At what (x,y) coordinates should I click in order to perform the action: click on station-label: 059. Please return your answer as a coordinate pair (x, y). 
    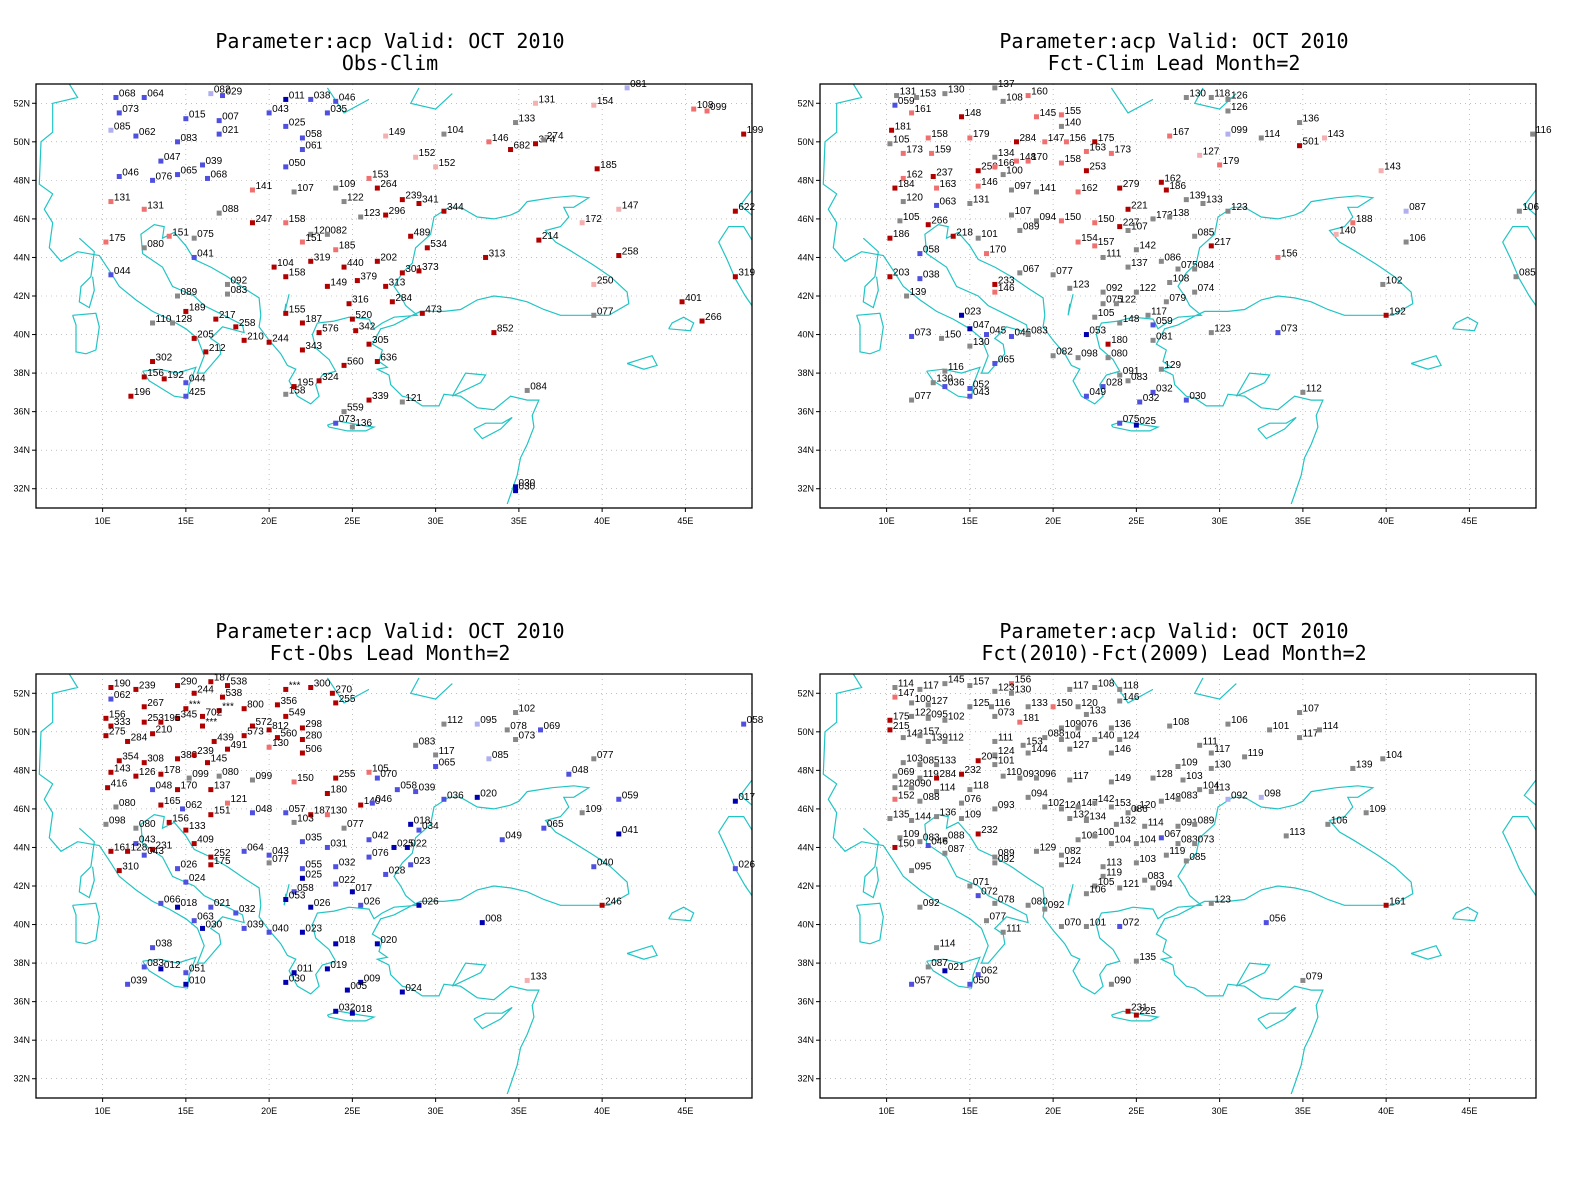
    Looking at the image, I should click on (630, 795).